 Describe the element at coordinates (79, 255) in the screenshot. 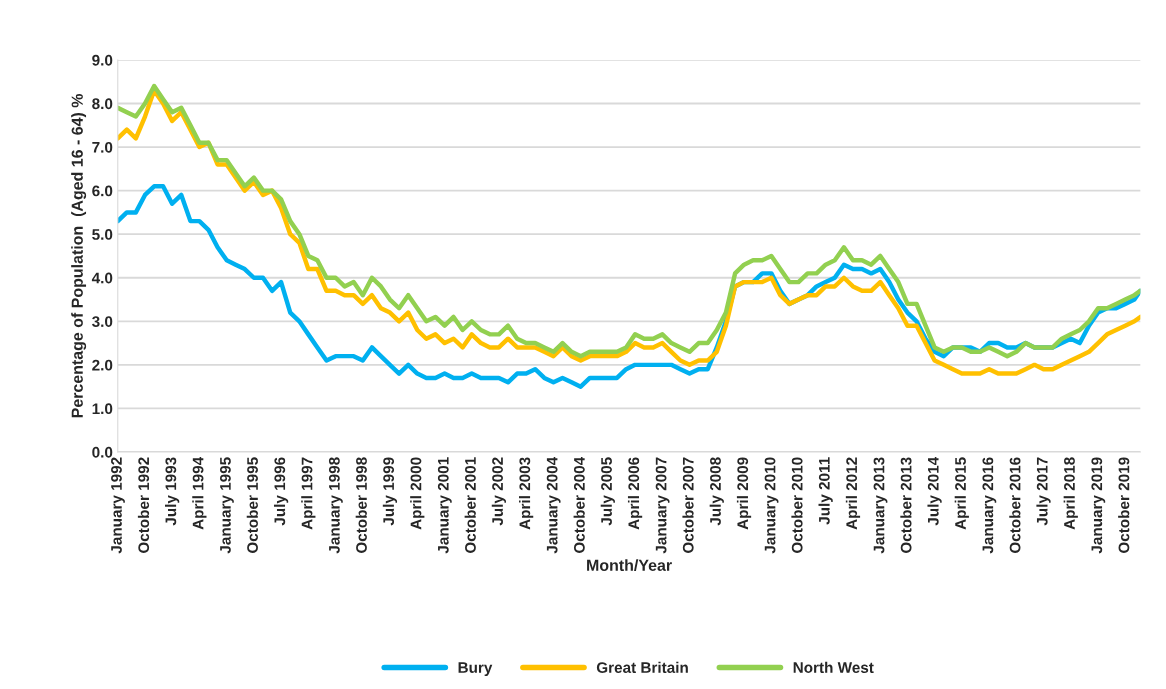

I see `y-axis-title: Percentage of Population (Aged 16 - 64) %` at that location.